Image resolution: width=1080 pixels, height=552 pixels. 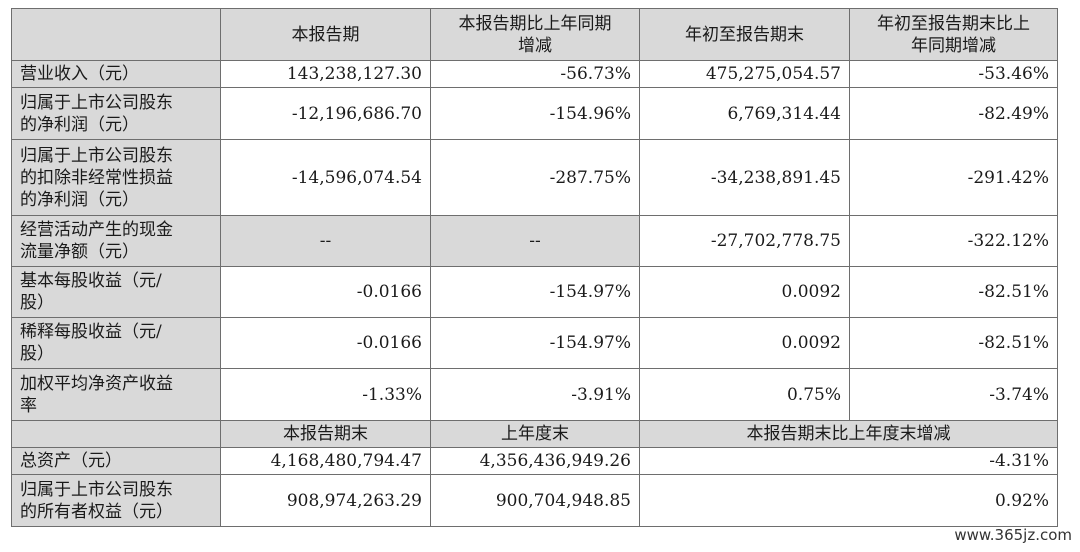 What do you see at coordinates (953, 45) in the screenshot?
I see `header-line: 年同期增减` at bounding box center [953, 45].